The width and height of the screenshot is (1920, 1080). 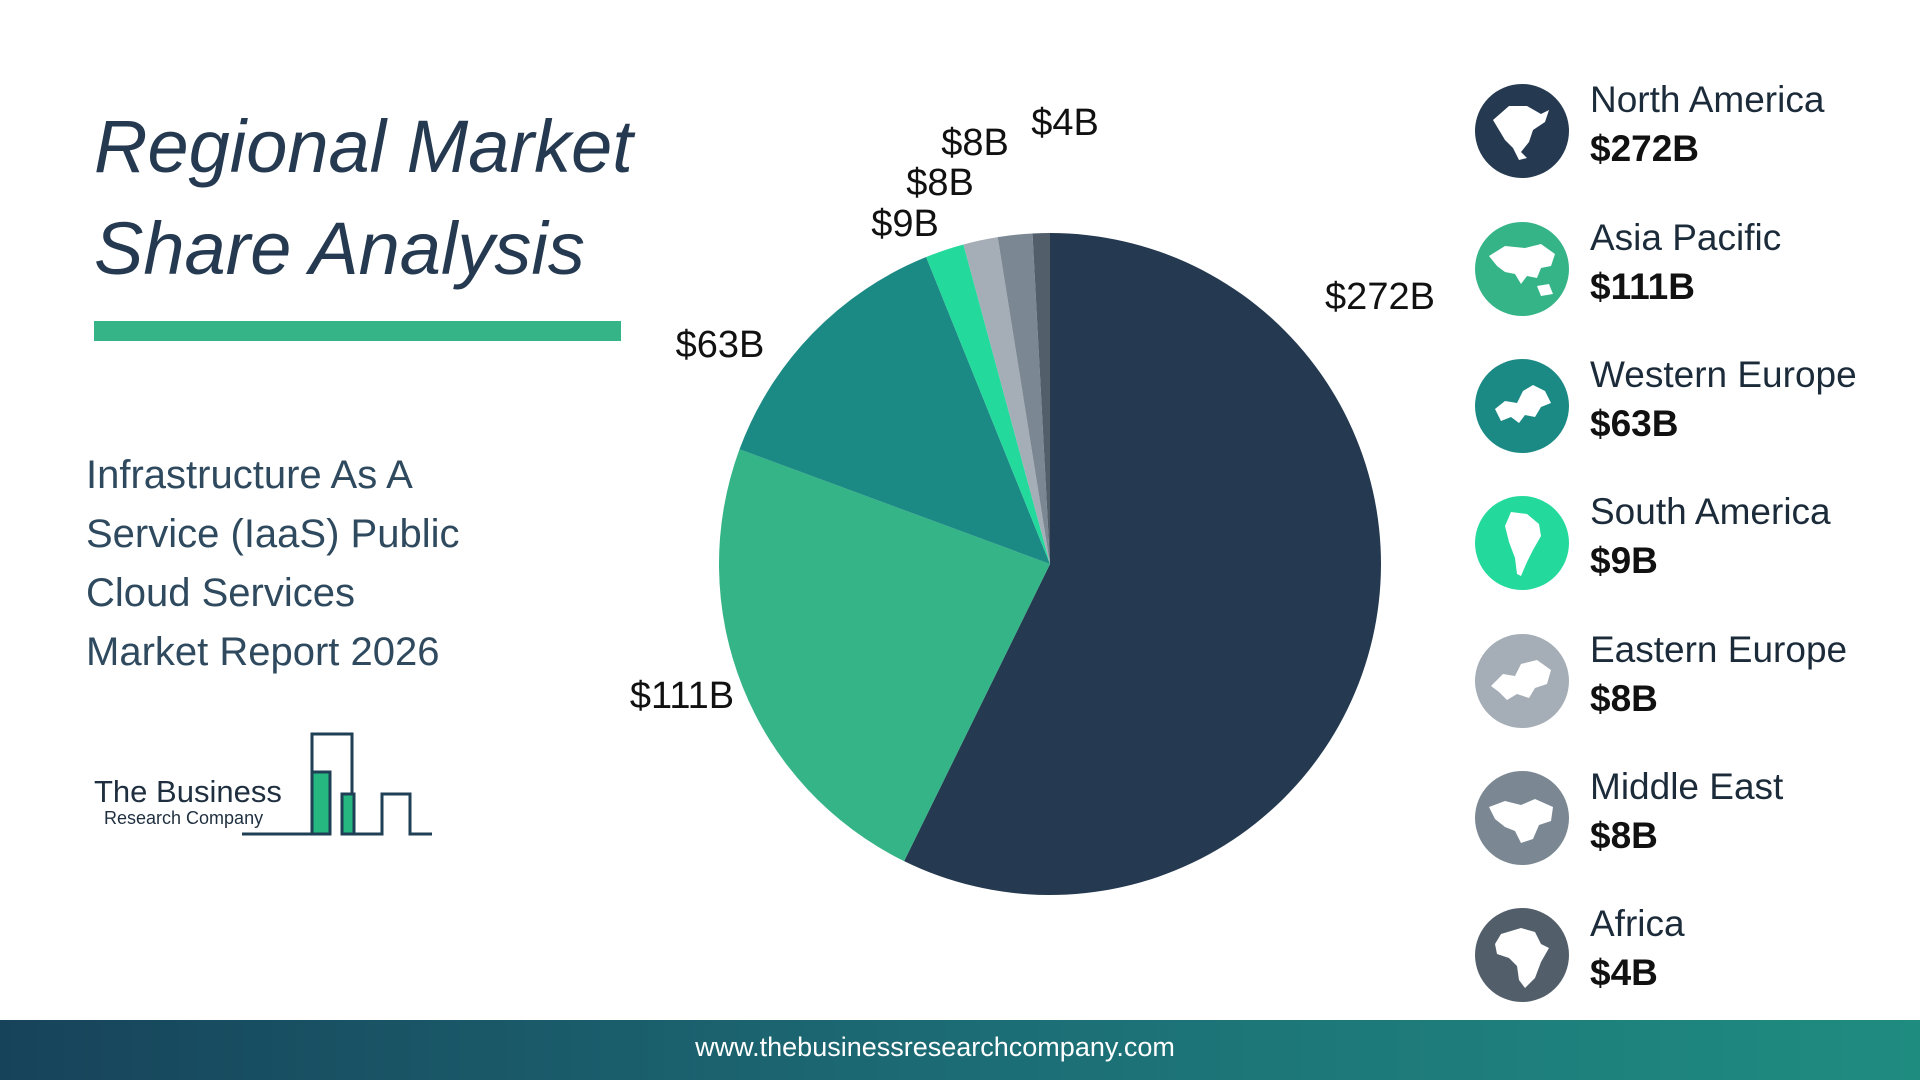 I want to click on subtitle-line-4: Market Report 2026, so click(x=263, y=652).